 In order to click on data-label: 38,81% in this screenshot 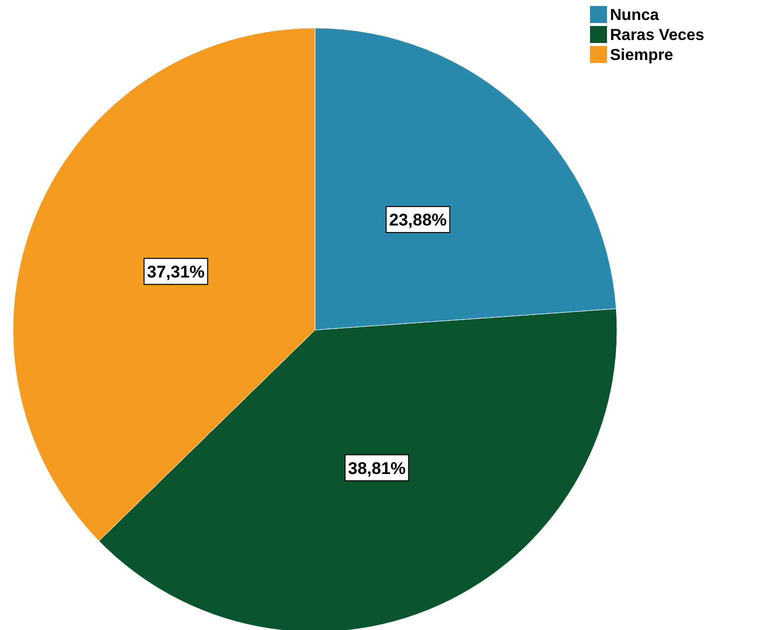, I will do `click(377, 468)`.